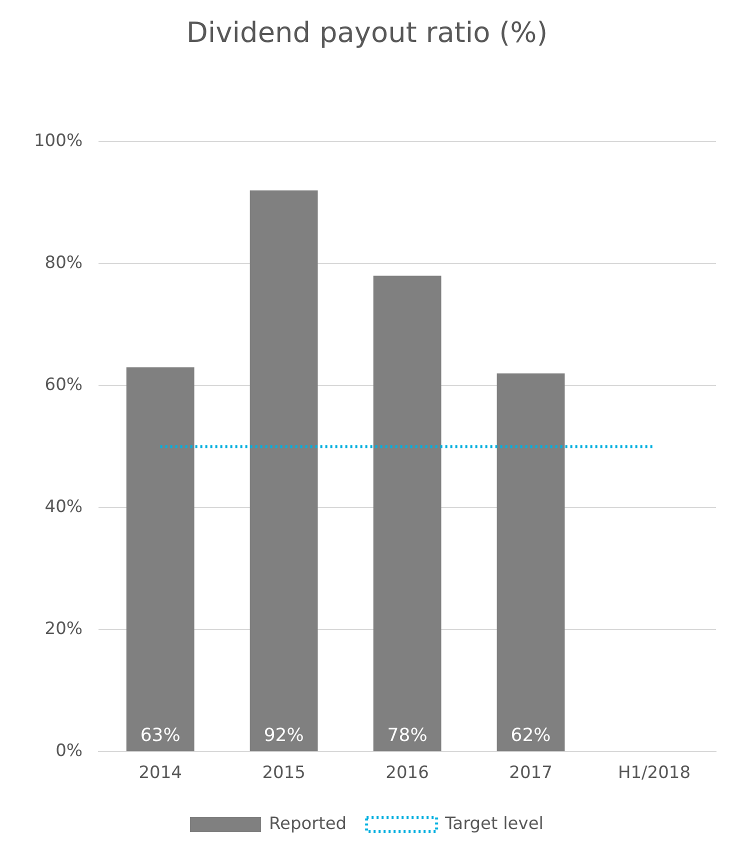  What do you see at coordinates (530, 773) in the screenshot?
I see `x-tick-label: 2017` at bounding box center [530, 773].